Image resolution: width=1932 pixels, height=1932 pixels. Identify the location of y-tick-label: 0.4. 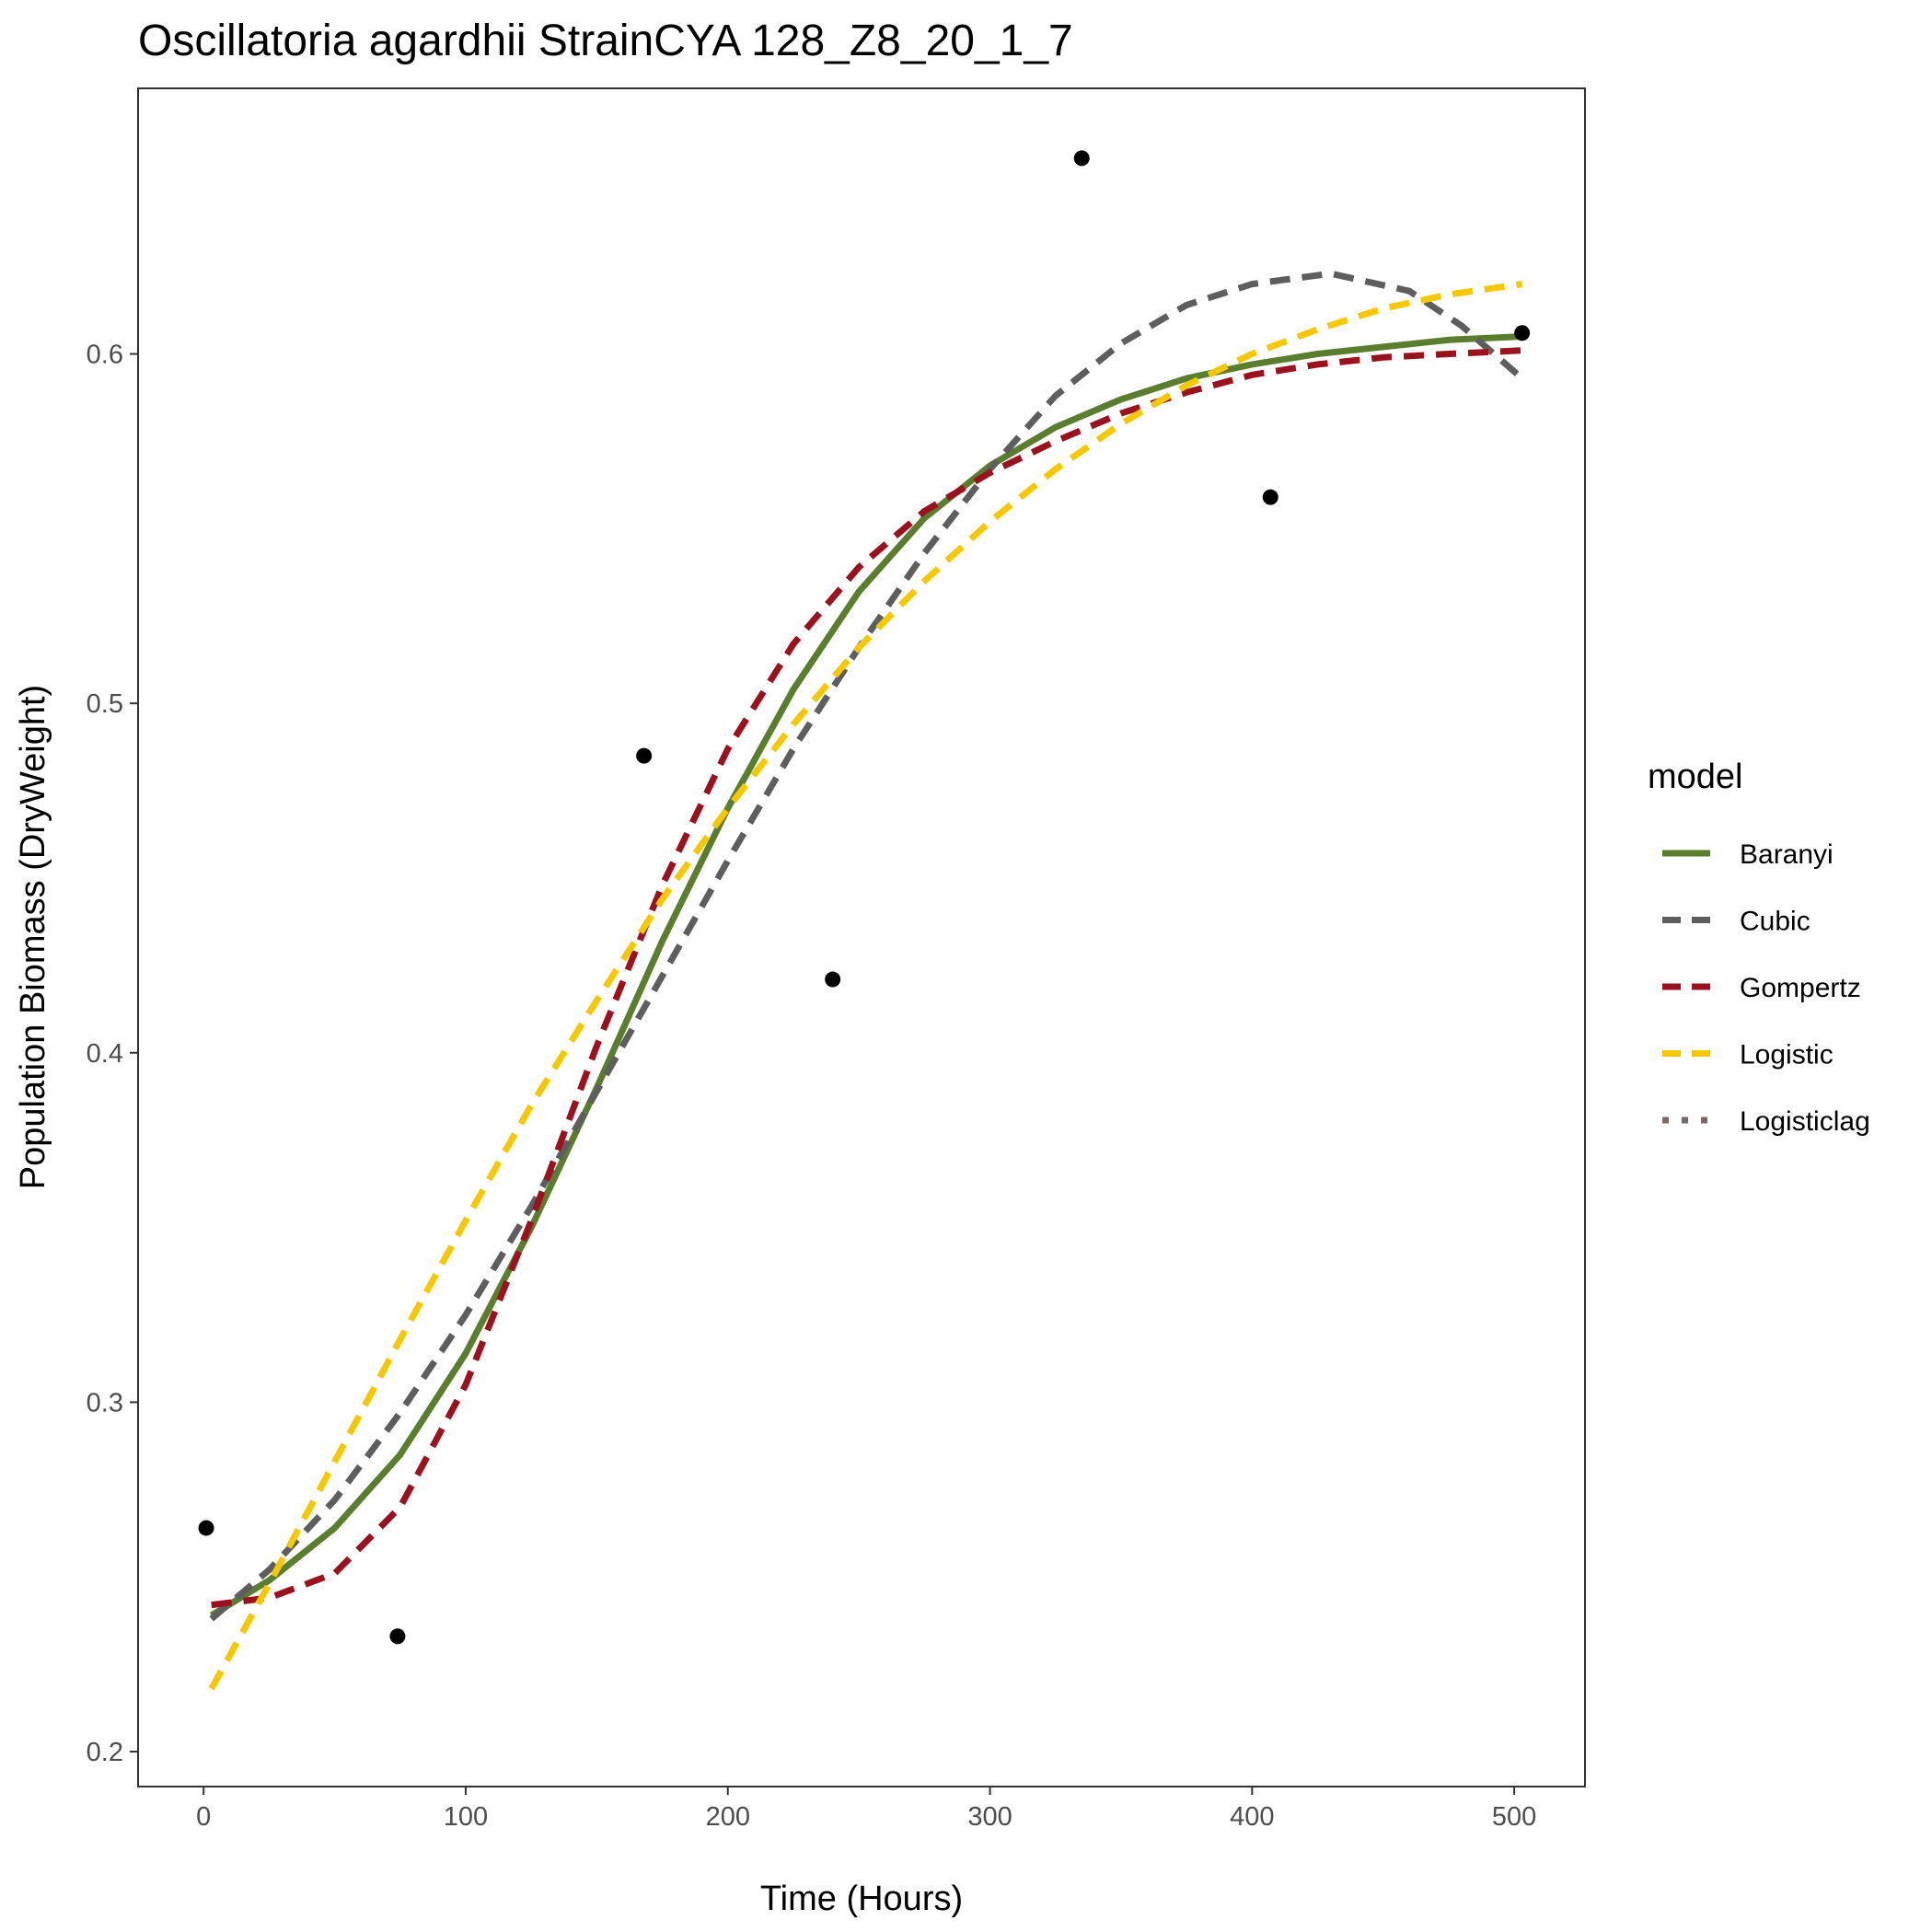
(105, 1054).